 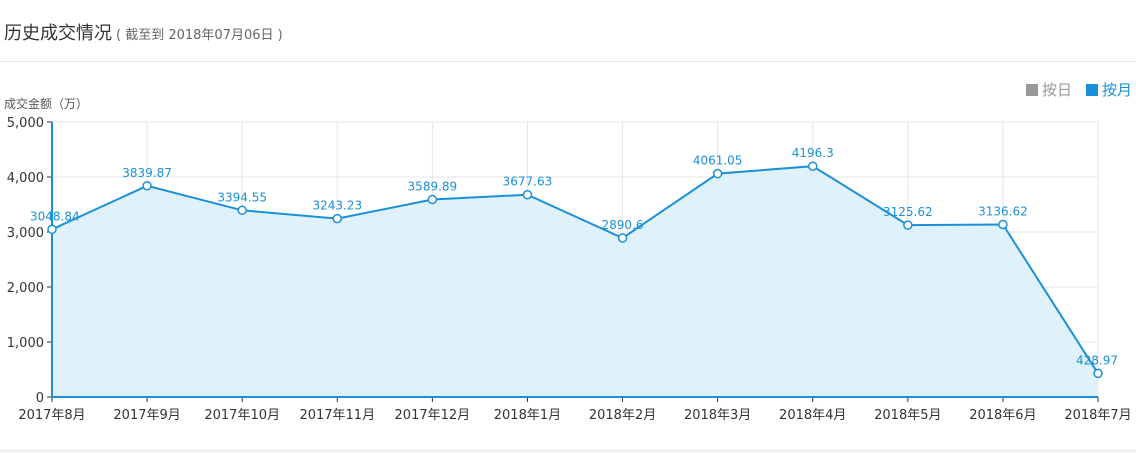 I want to click on monthly-swatch-icon, so click(x=1091, y=89).